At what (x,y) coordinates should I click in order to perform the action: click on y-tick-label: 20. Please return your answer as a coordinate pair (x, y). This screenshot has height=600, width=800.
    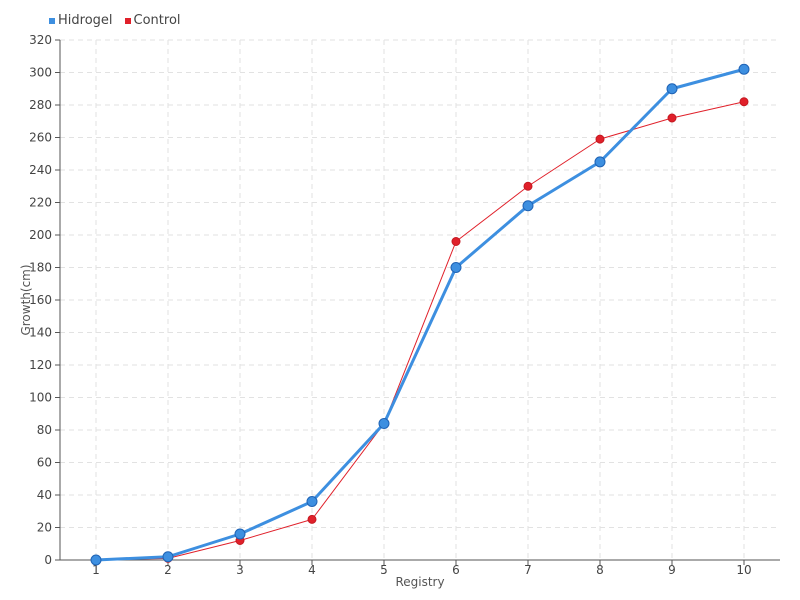
    Looking at the image, I should click on (44, 528).